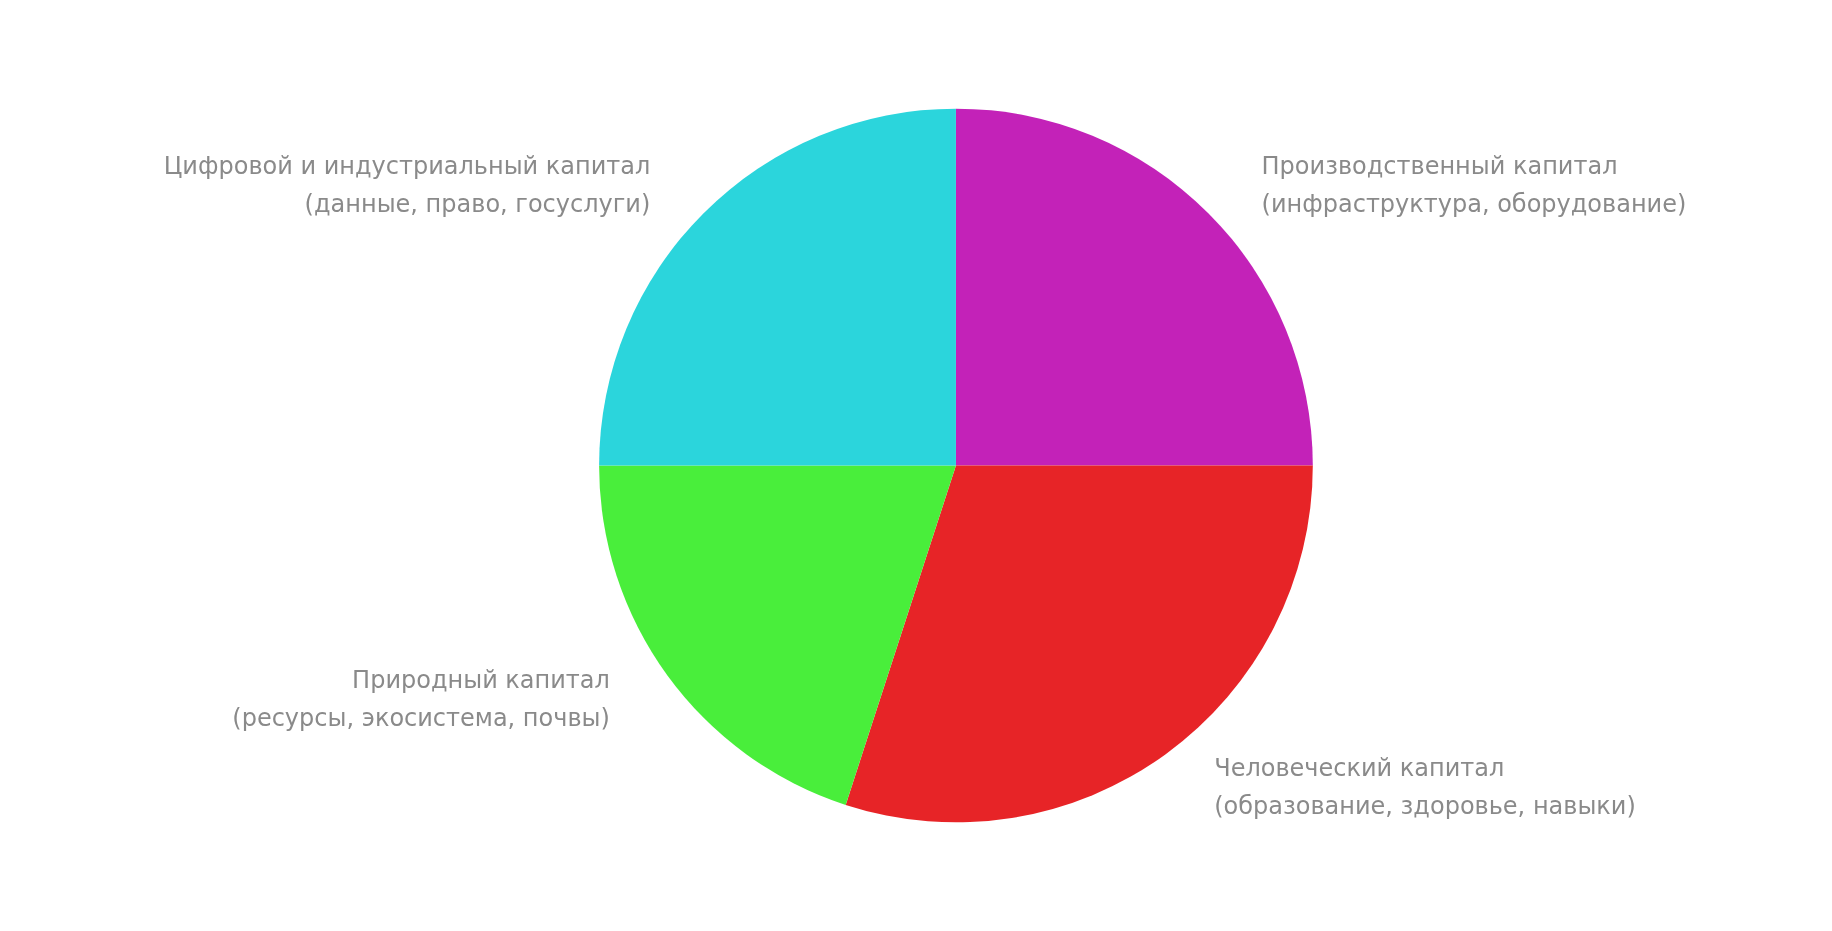  Describe the element at coordinates (407, 184) in the screenshot. I see `slice-label: Цифровой и индустриальный капитал (данные, право, госуслуги)` at that location.